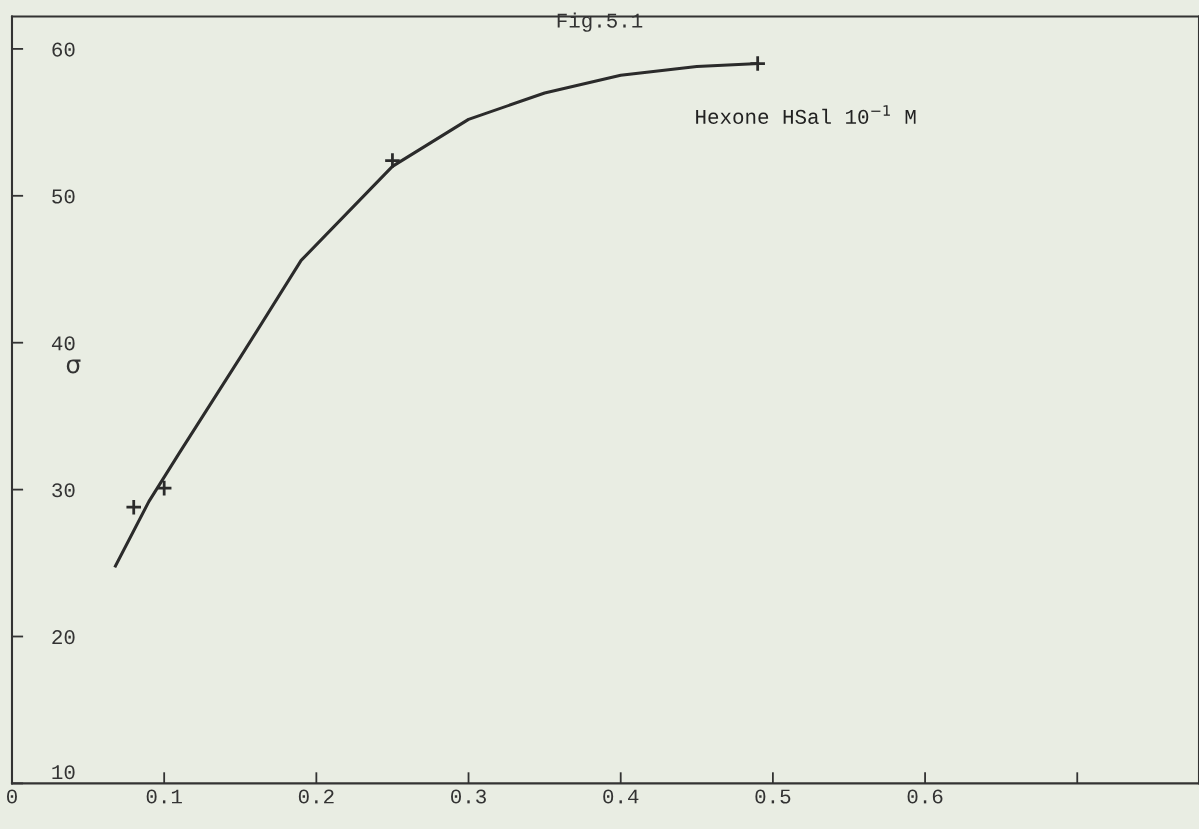 The image size is (1199, 829). I want to click on y-tick-label: 60, so click(63, 49).